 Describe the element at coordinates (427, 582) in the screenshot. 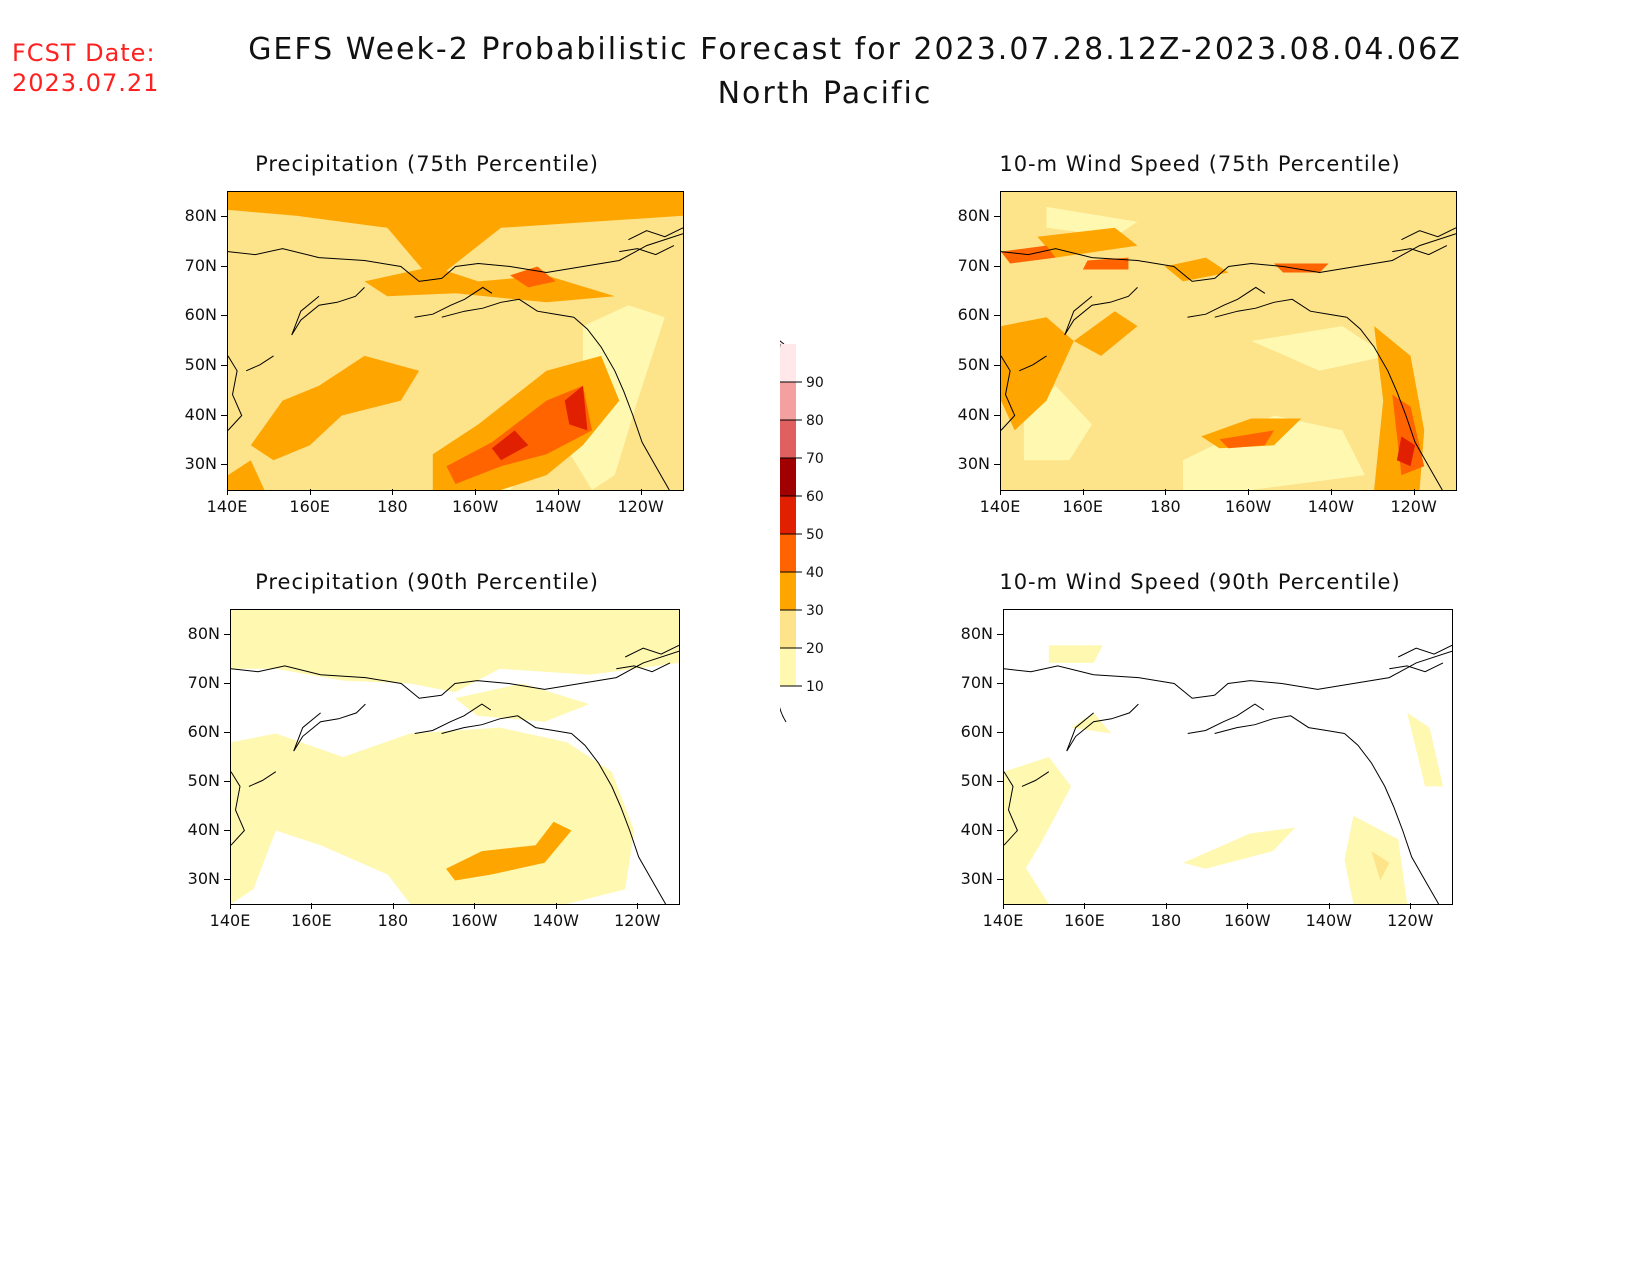

I see `panel-title: Precipitation (90th Percentile)` at that location.